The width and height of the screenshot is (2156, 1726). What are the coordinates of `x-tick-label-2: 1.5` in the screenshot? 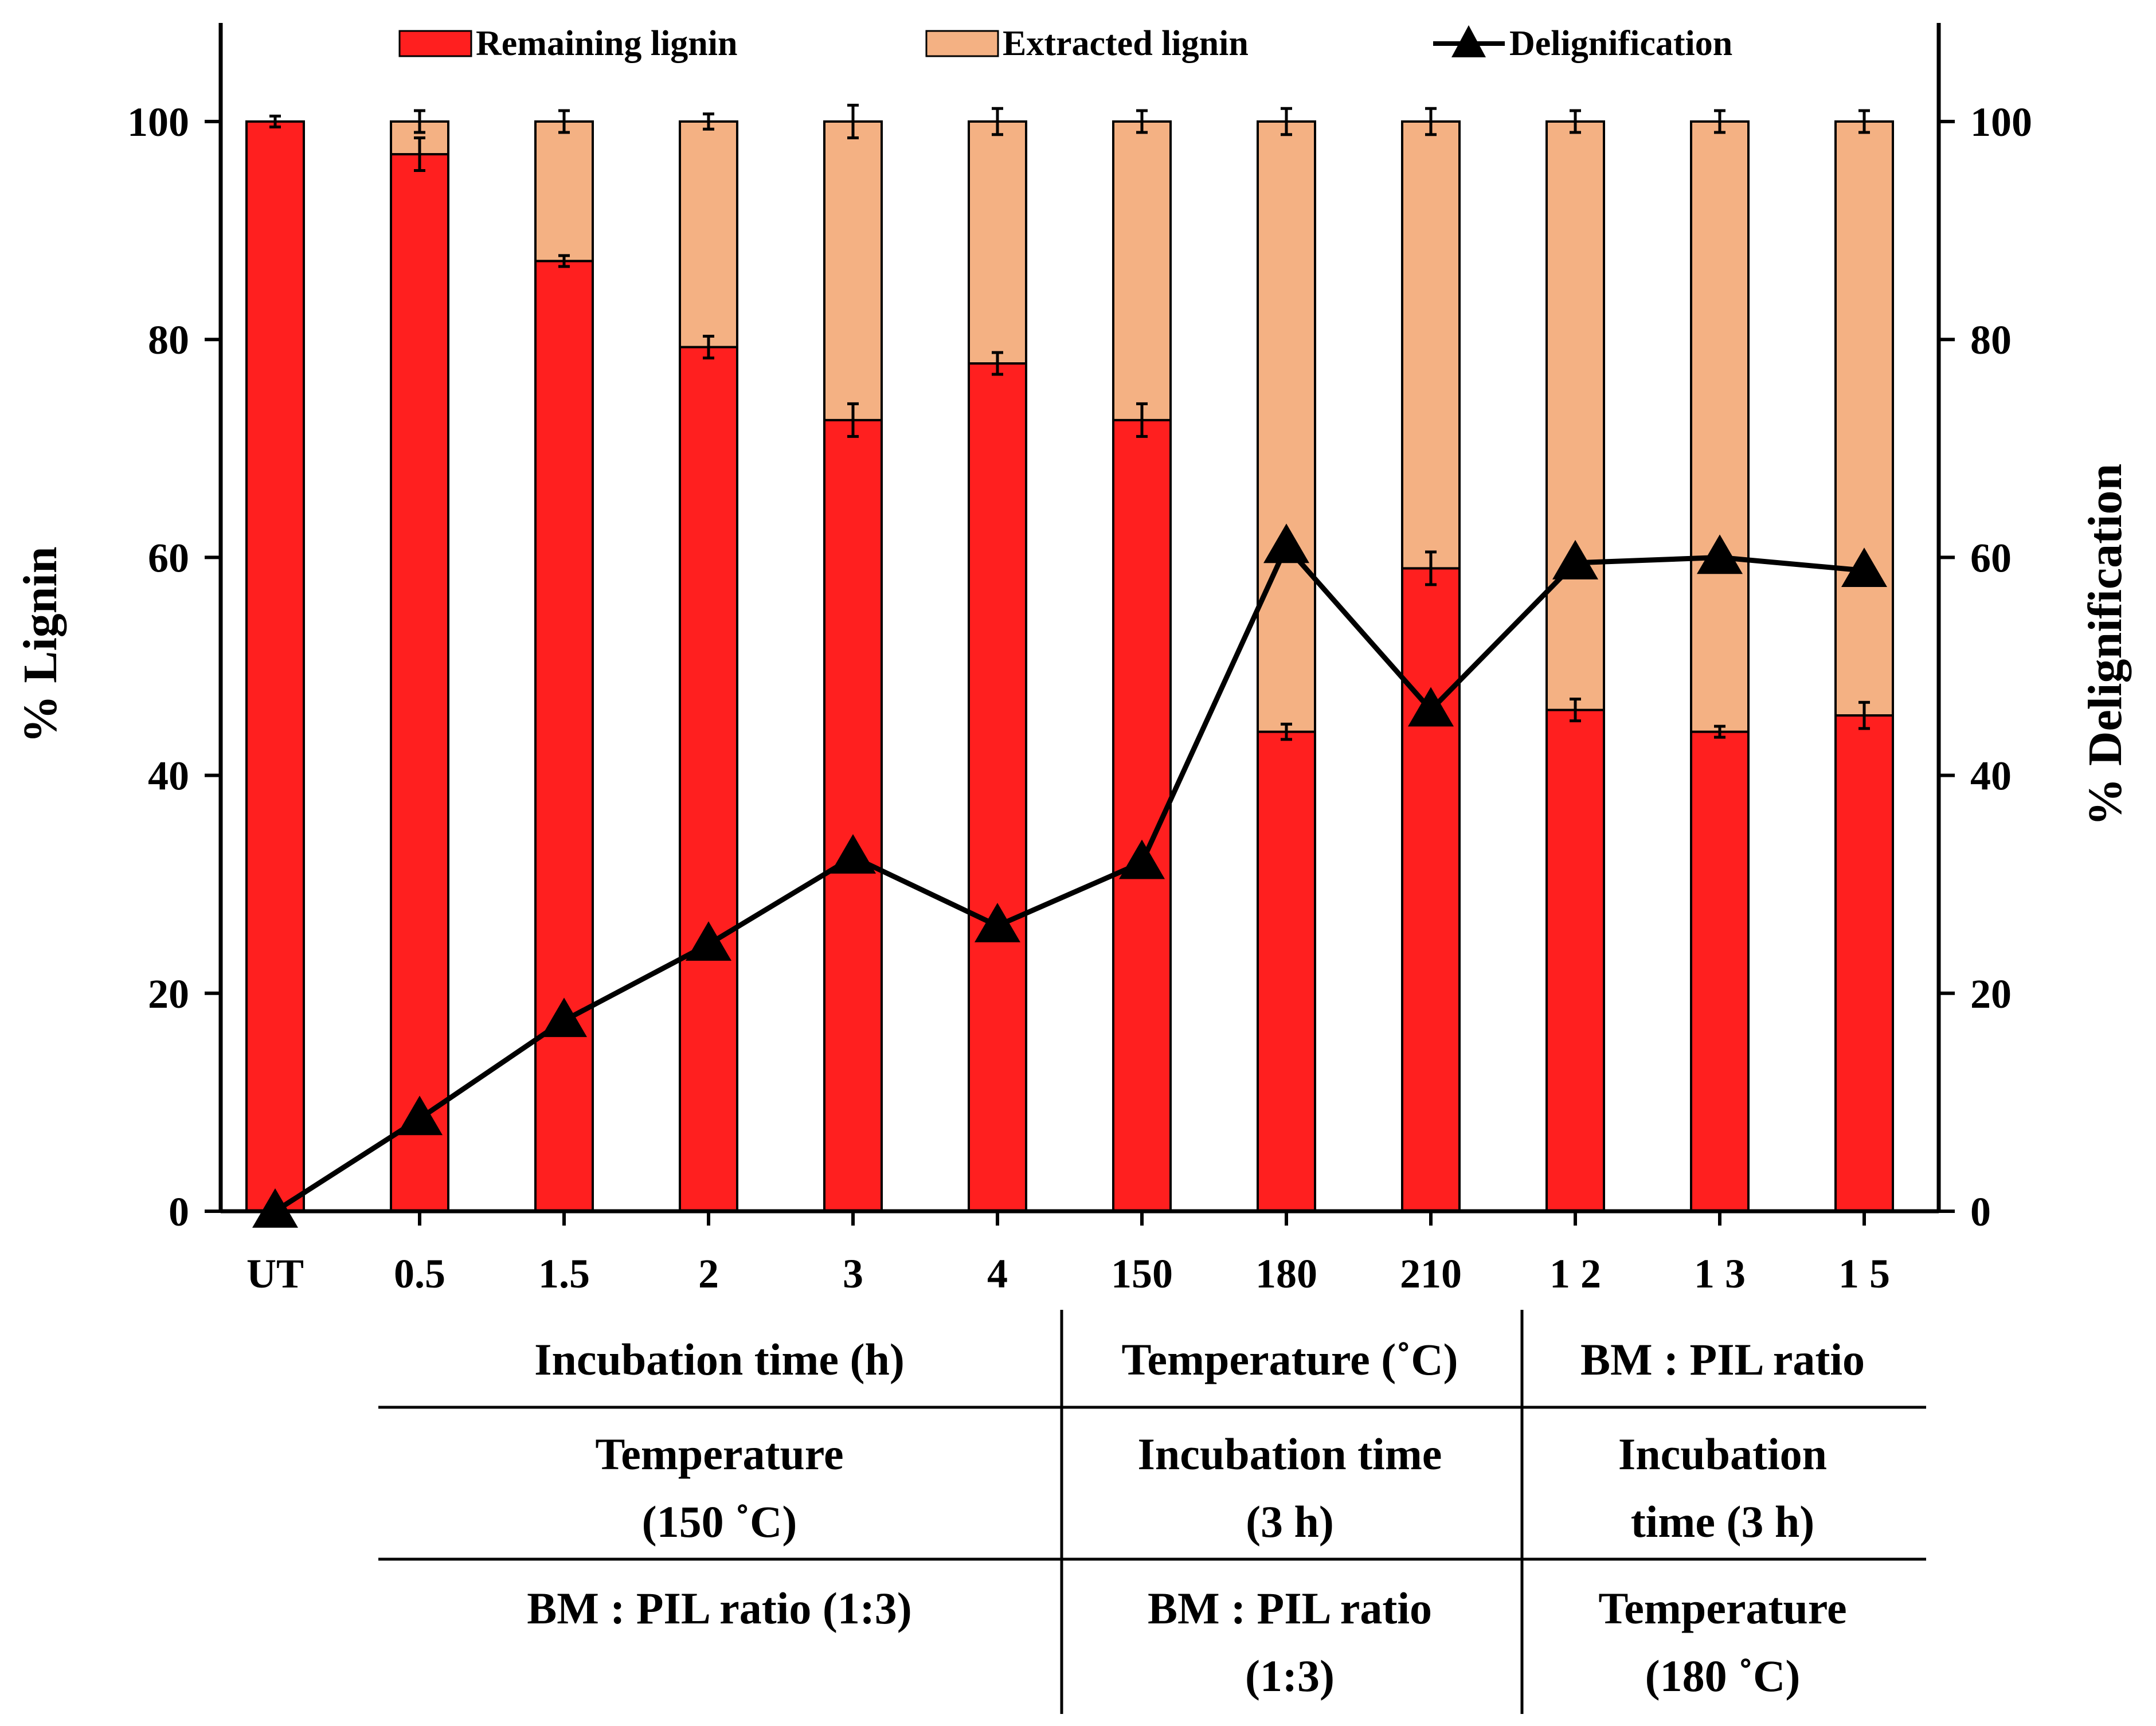 It's located at (564, 1274).